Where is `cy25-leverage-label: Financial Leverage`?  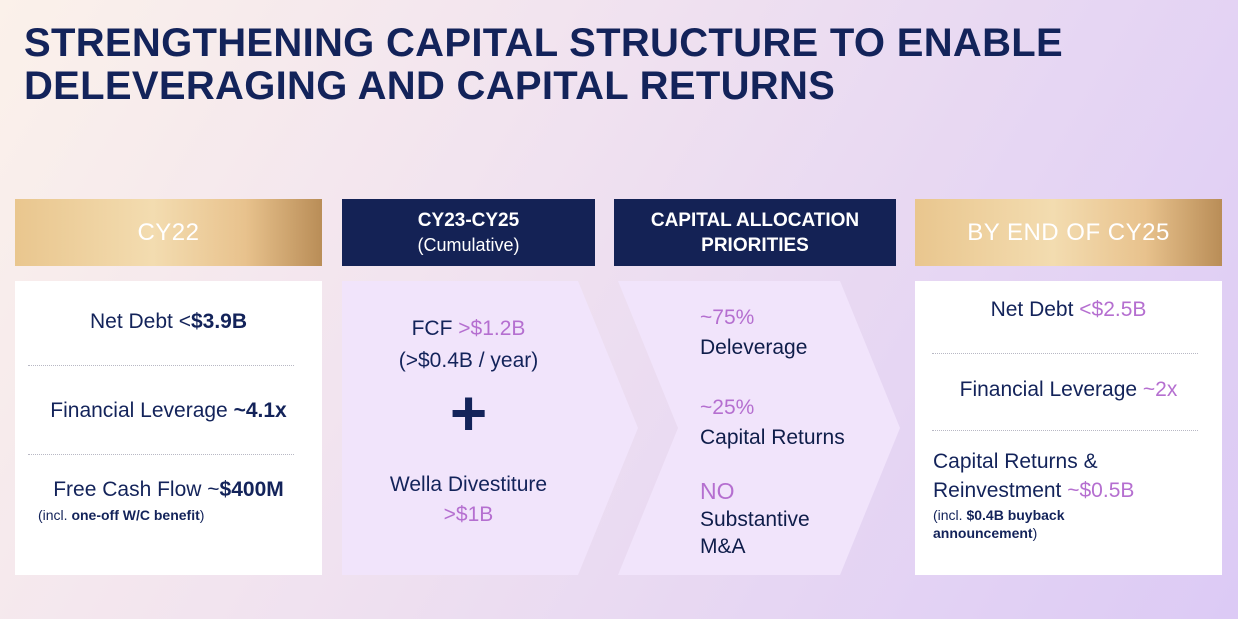
cy25-leverage-label: Financial Leverage is located at coordinates (1051, 389).